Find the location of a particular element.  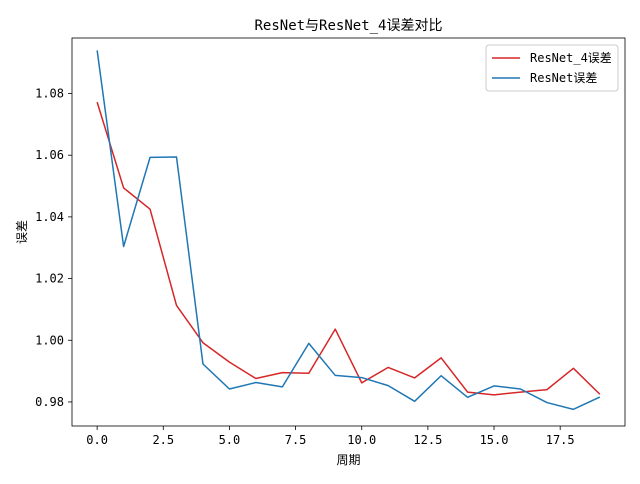

y-axis-ticks: 0.98 1.00 1.02 1.04 1.06 1.08 is located at coordinates (53, 248).